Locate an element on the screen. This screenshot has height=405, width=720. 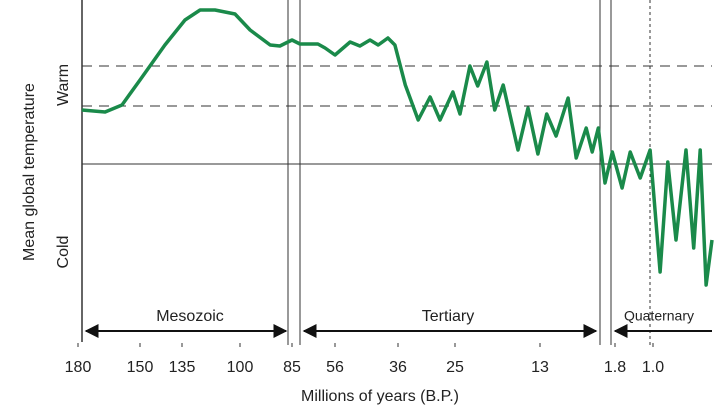
era-label: Quaternary is located at coordinates (659, 316).